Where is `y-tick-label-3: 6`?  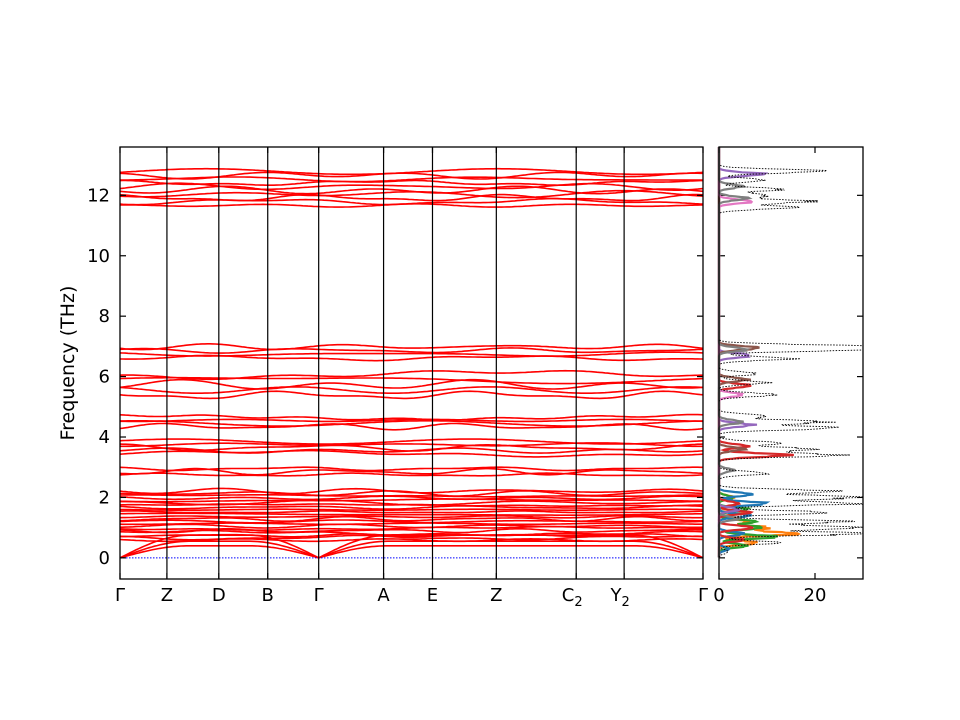 y-tick-label-3: 6 is located at coordinates (104, 377).